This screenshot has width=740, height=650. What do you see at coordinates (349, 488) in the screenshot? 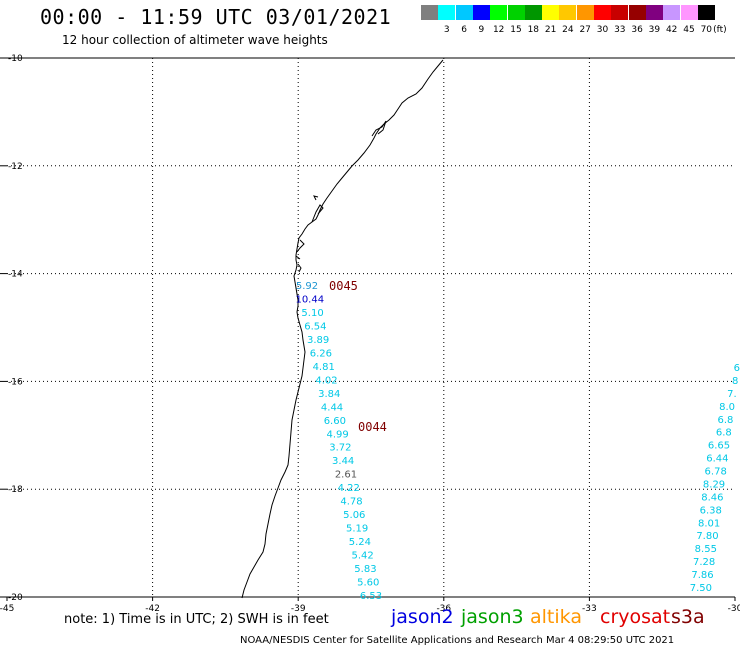
I see `wave-height-label: 4.22` at bounding box center [349, 488].